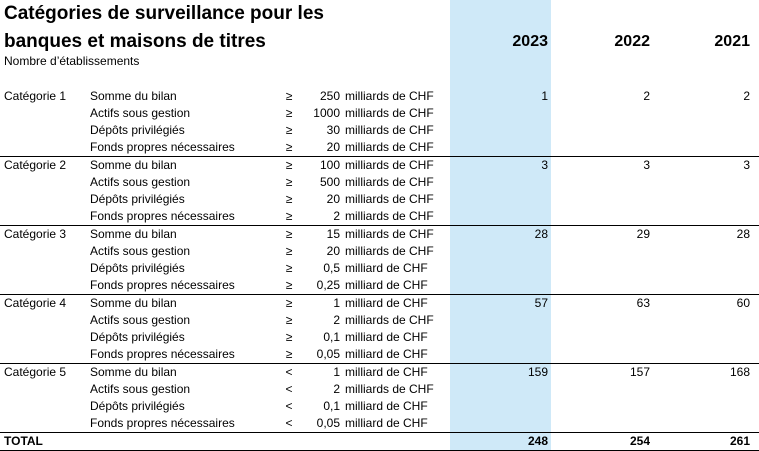  I want to click on page-title-line-1: Catégories de surveillance pour les, so click(164, 13).